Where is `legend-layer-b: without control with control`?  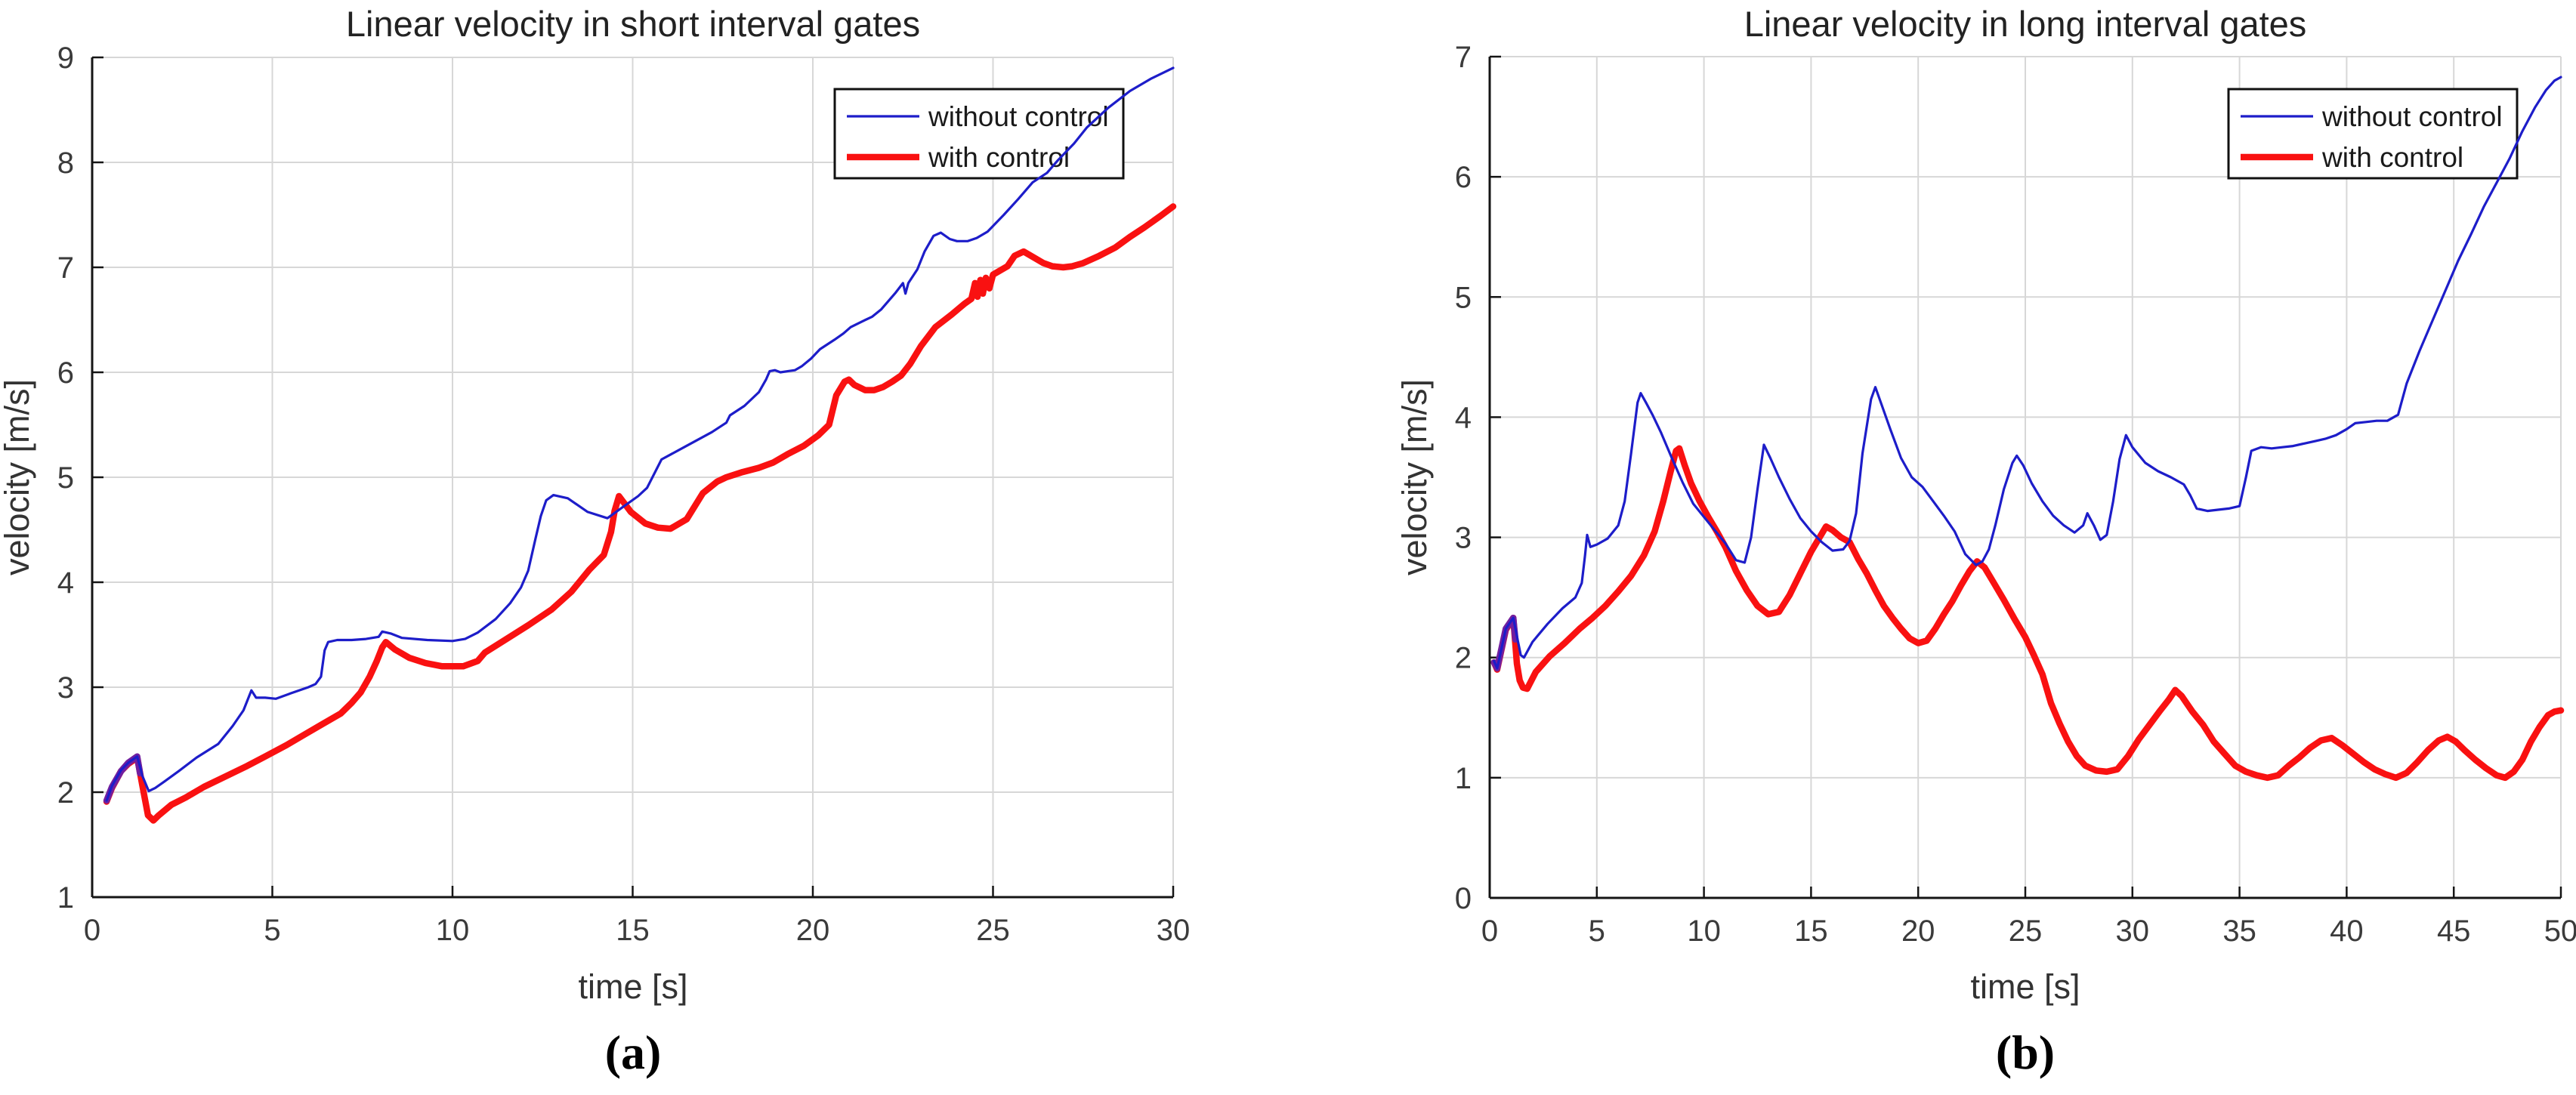 legend-layer-b: without control with control is located at coordinates (2373, 134).